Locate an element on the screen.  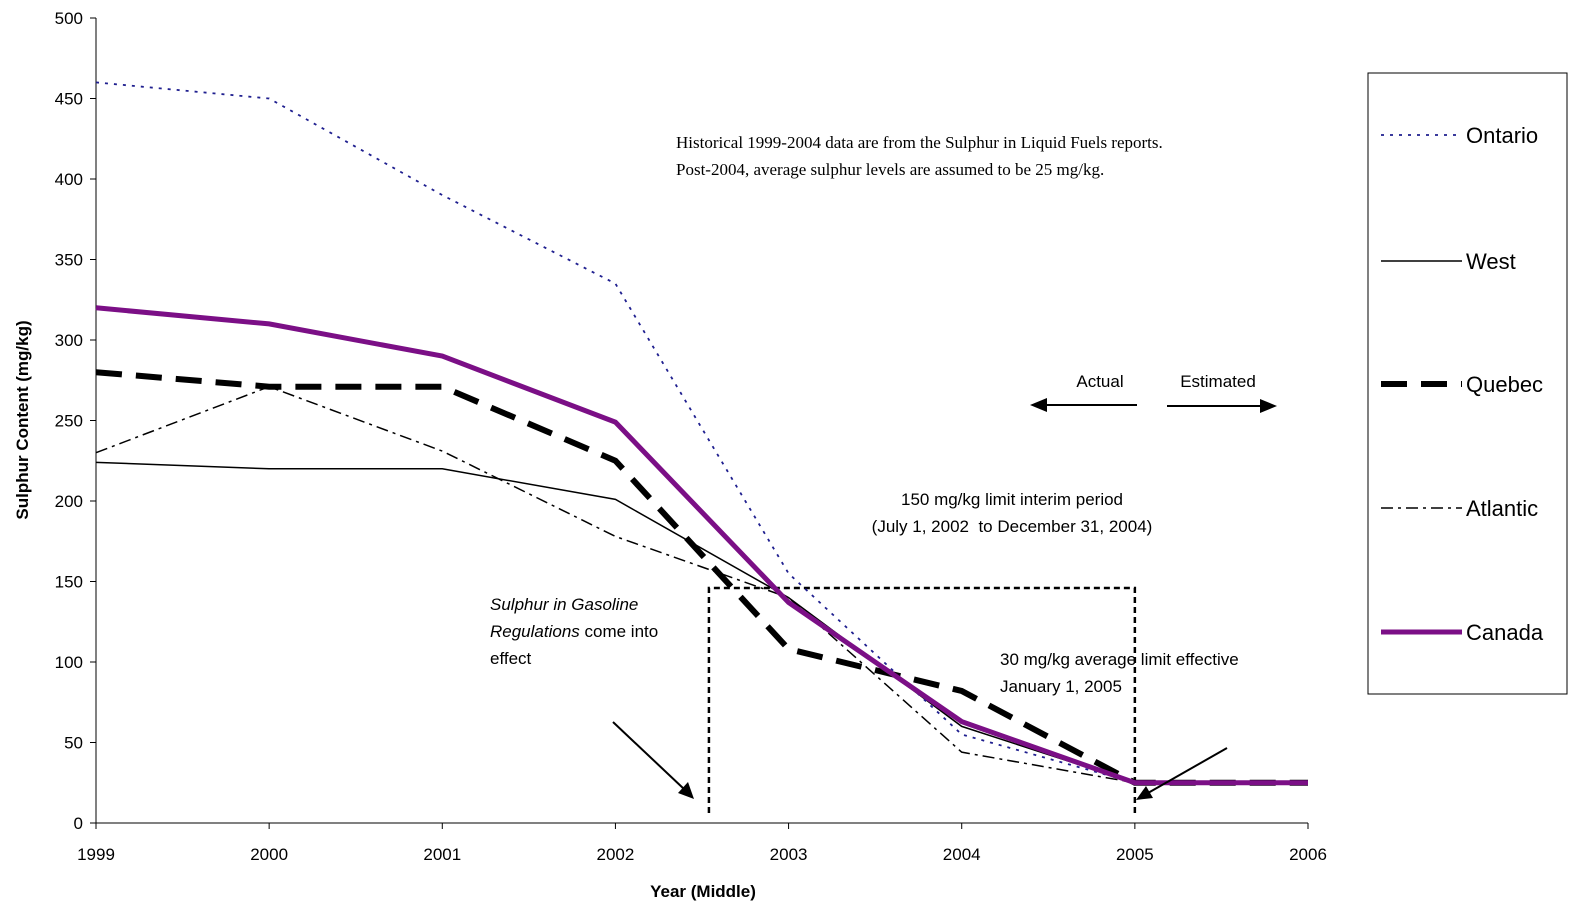
x-tick-label: 2002 is located at coordinates (616, 854).